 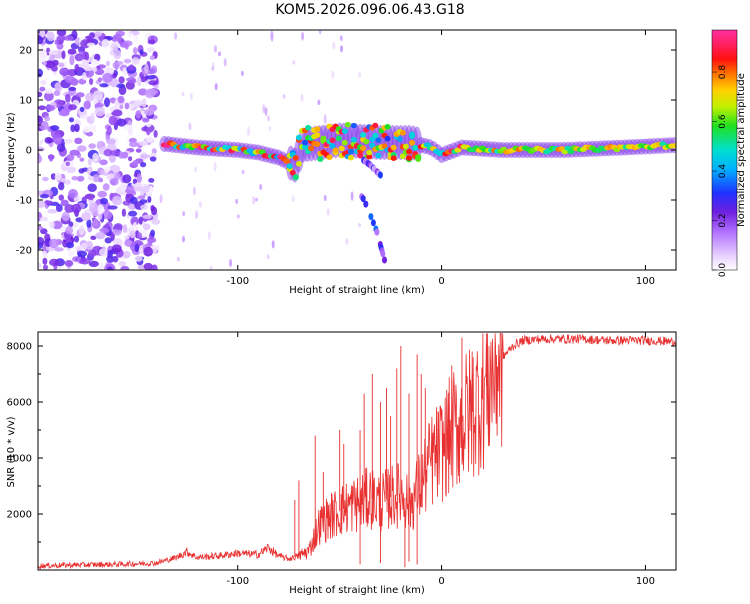 What do you see at coordinates (24, 251) in the screenshot?
I see `spectrogram-ytick-label: -20` at bounding box center [24, 251].